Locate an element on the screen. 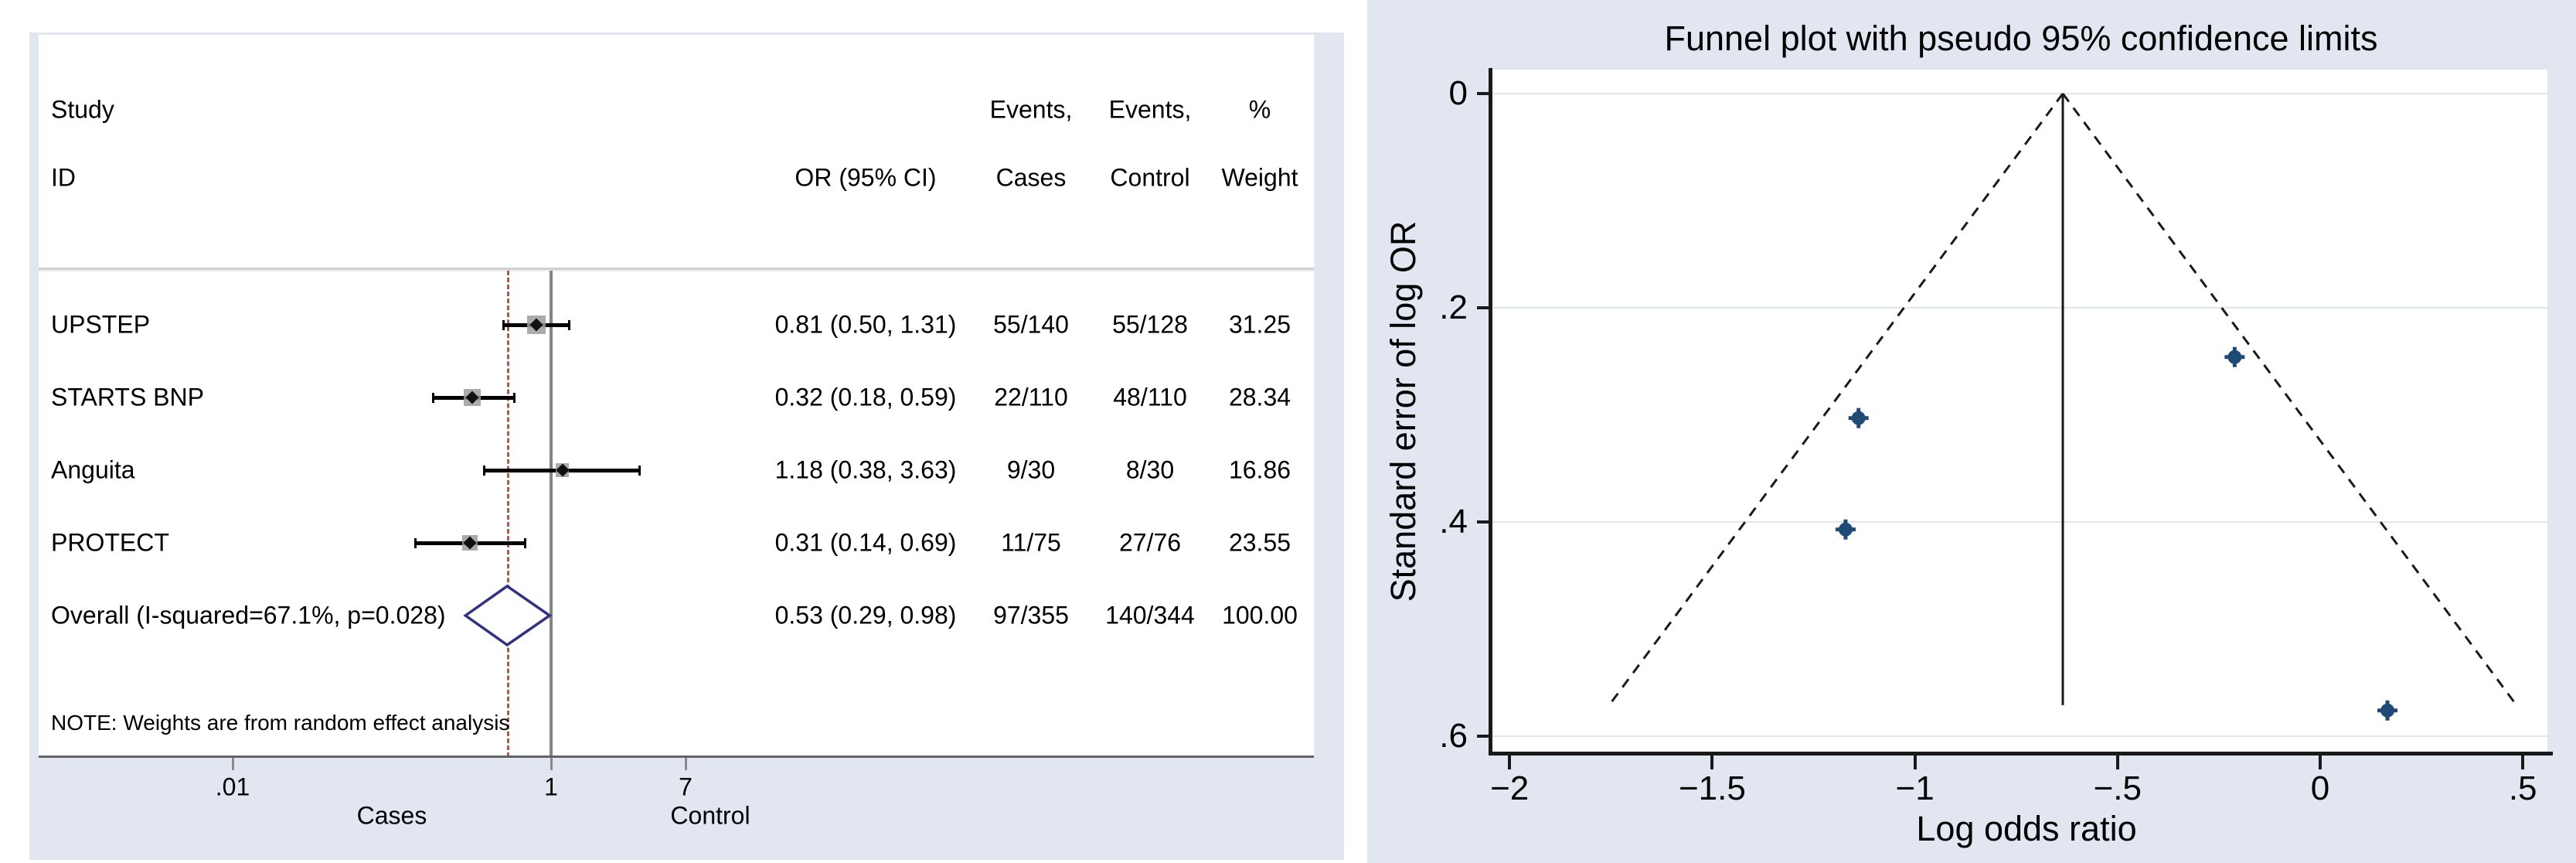 Image resolution: width=2576 pixels, height=863 pixels. funnel-pseudo-ci-left is located at coordinates (1836, 399).